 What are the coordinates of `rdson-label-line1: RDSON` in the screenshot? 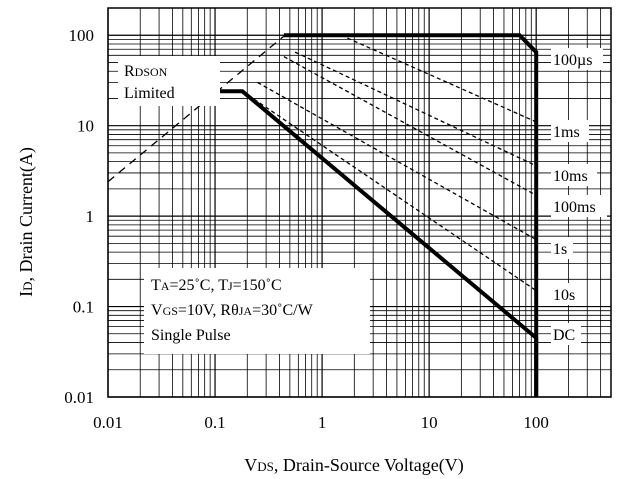 It's located at (146, 71).